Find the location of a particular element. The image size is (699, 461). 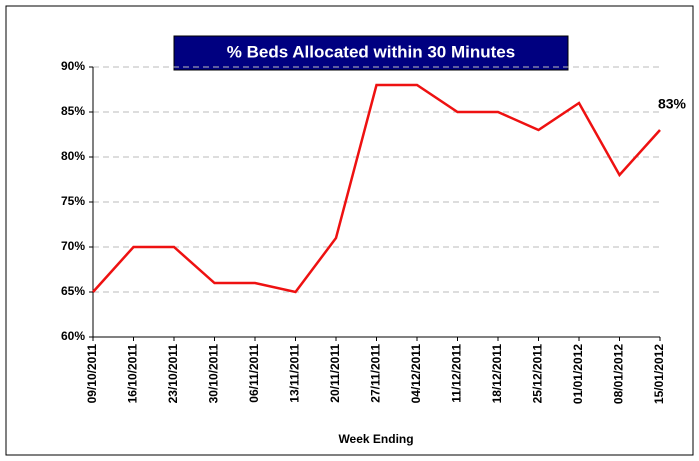

x-tick-label: 15/01/2012 is located at coordinates (659, 374).